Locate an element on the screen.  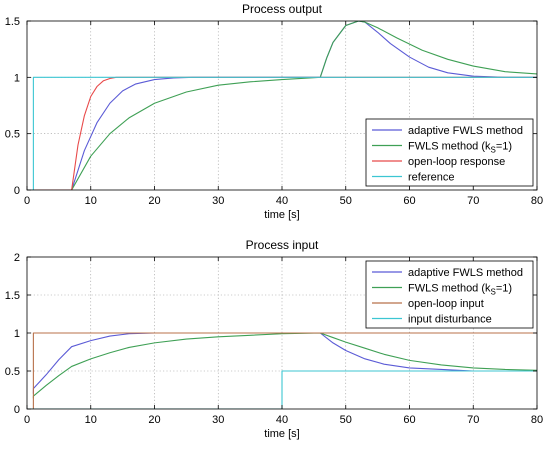
legend-item: input disturbance is located at coordinates (432, 320).